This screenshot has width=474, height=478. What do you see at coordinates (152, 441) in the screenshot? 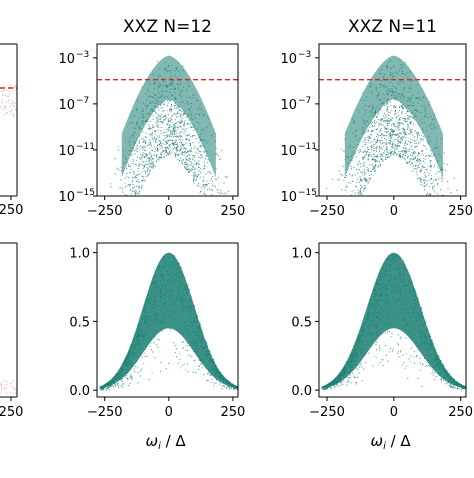
I see `xxz-n12-bottom-xlabel-main: ω` at bounding box center [152, 441].